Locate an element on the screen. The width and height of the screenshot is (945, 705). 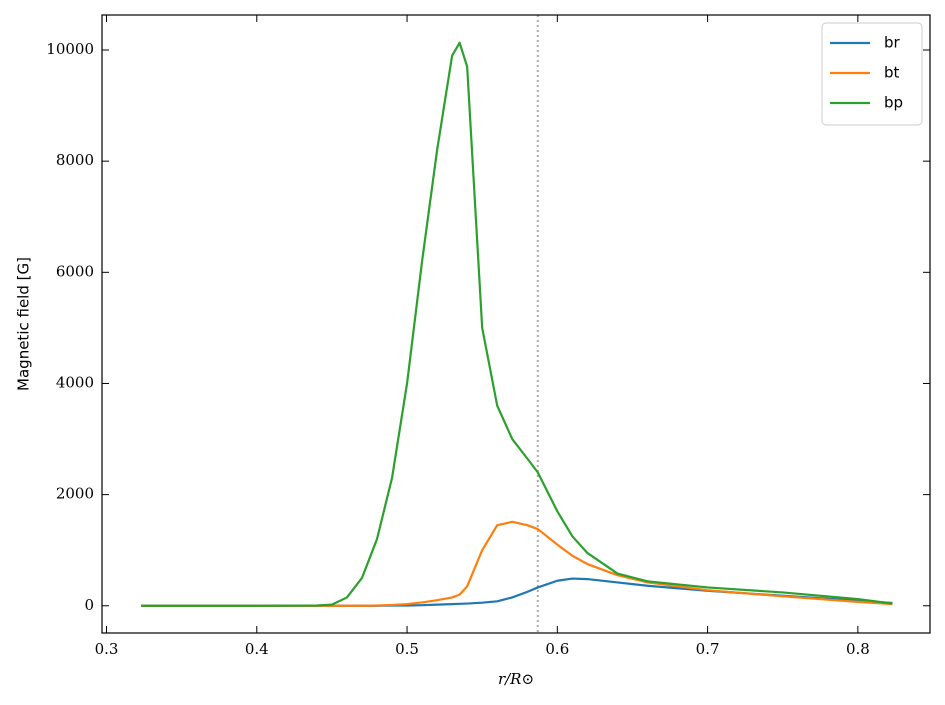
legend-box is located at coordinates (872, 74).